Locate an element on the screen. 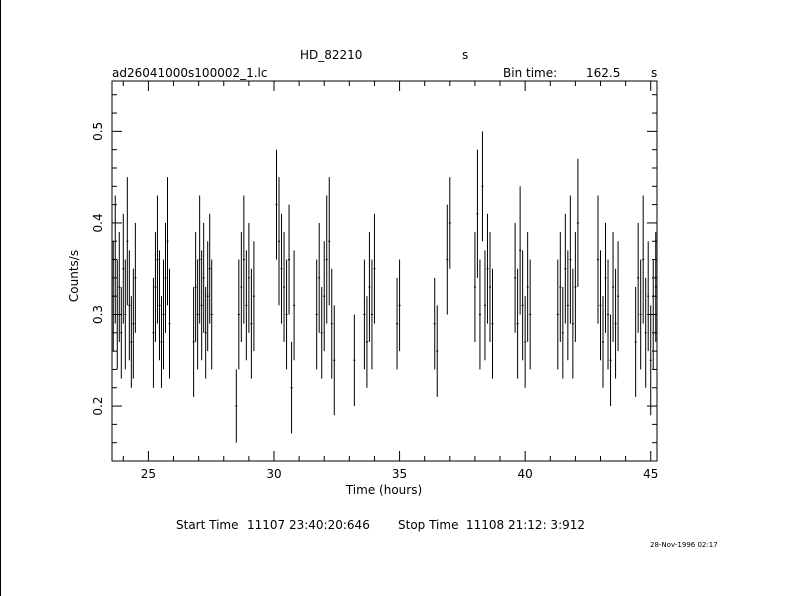 The width and height of the screenshot is (790, 596). x-tick-label: 30 is located at coordinates (273, 474).